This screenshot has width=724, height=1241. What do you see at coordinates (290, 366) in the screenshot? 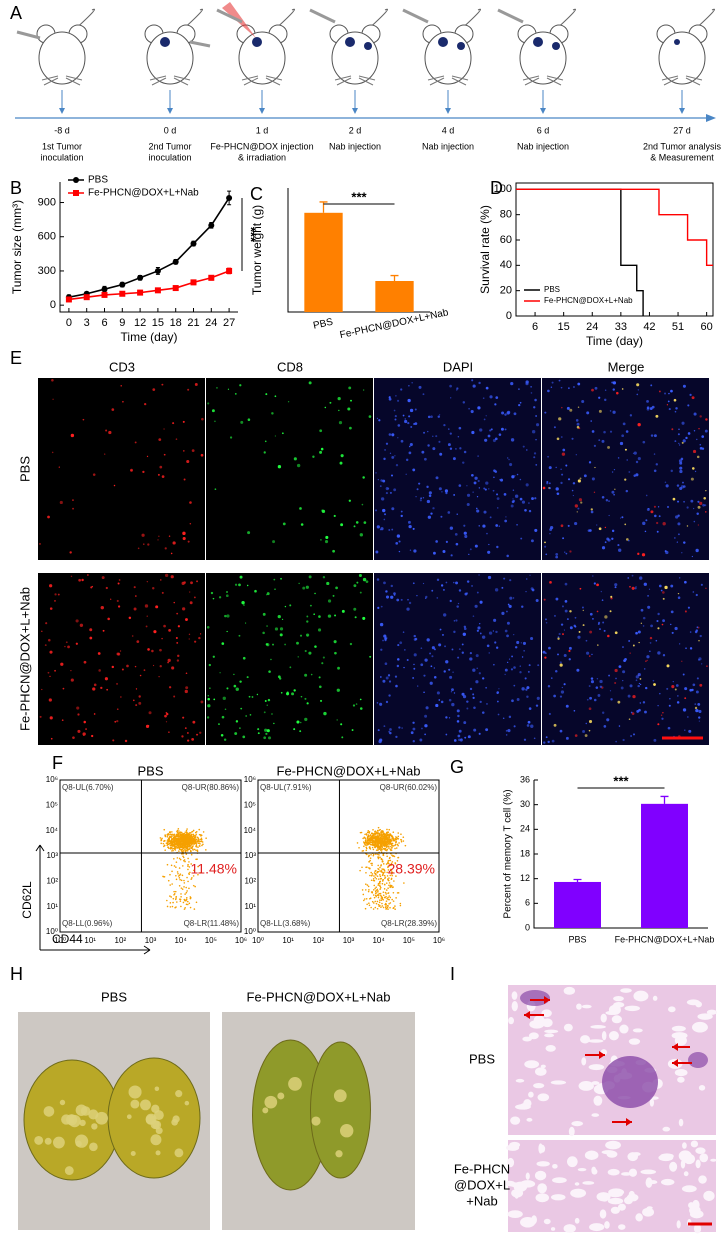
I see `column-label: CD8` at bounding box center [290, 366].